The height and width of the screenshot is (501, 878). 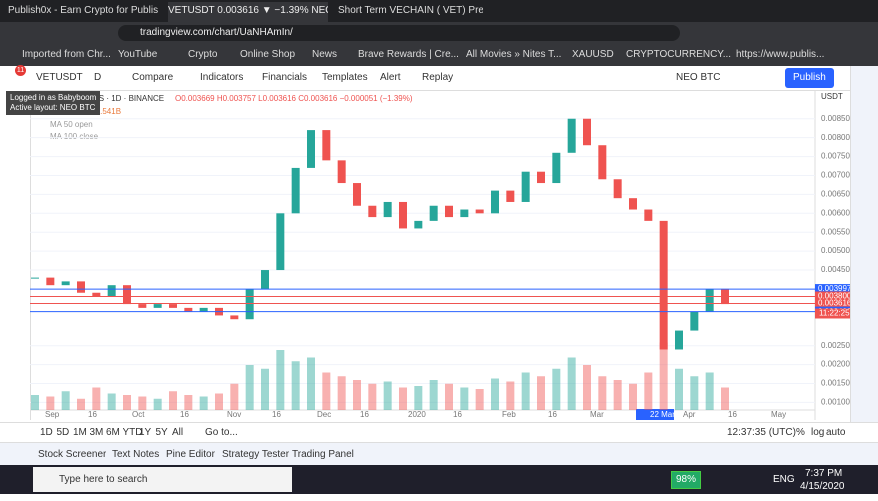 I want to click on scale-button: log, so click(x=818, y=432).